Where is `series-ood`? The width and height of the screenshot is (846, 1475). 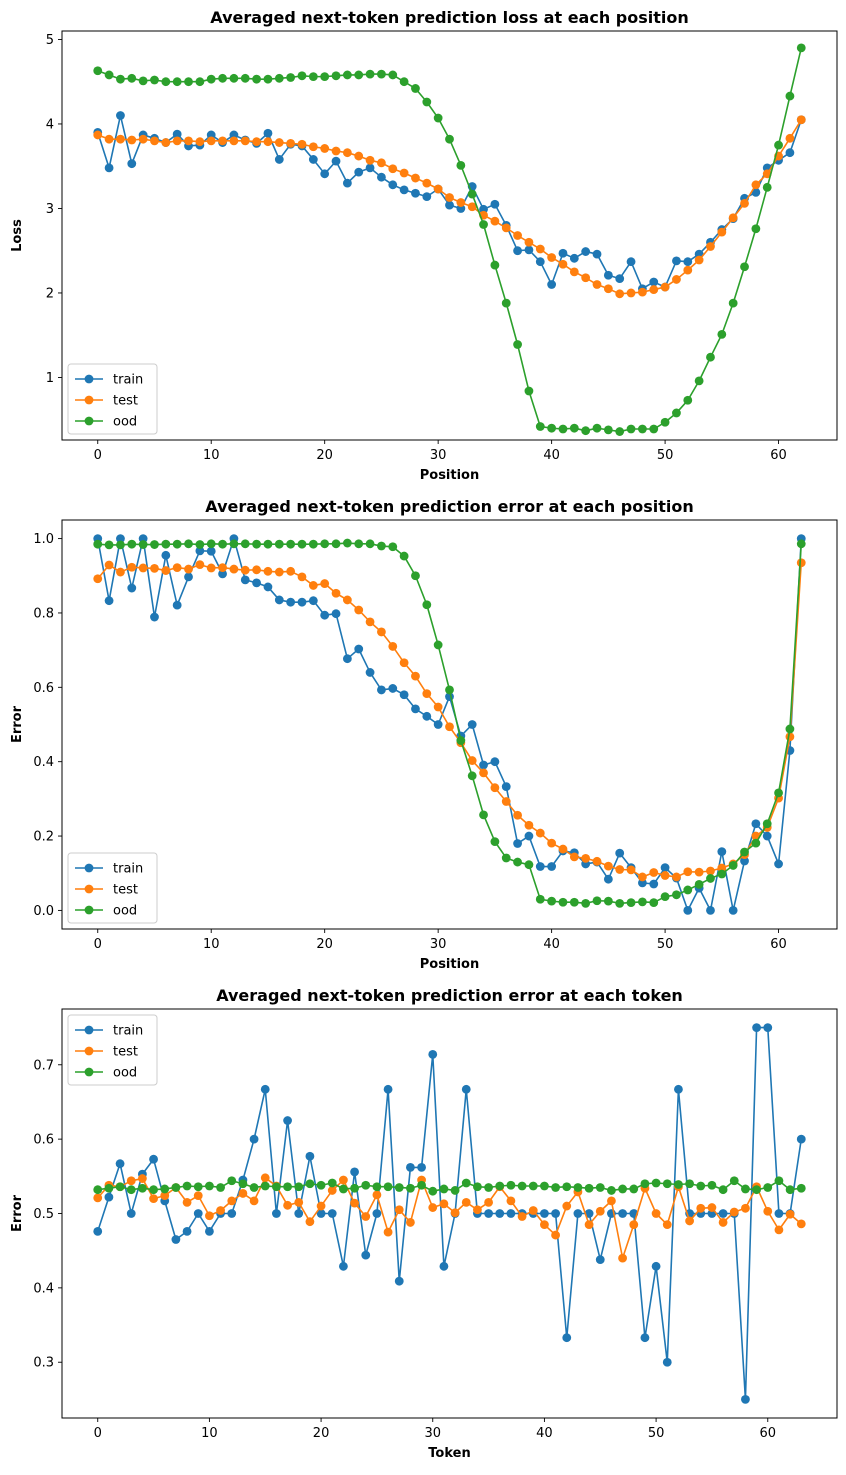
series-ood is located at coordinates (449, 1186).